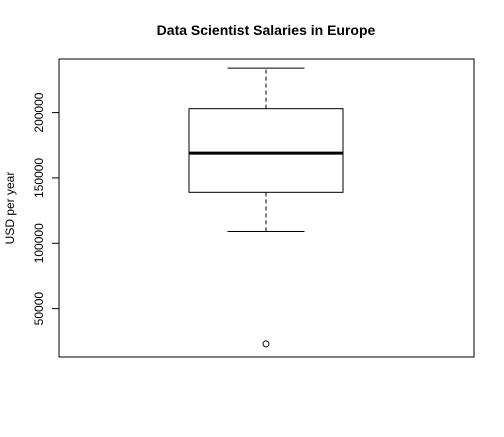  Describe the element at coordinates (39, 243) in the screenshot. I see `y-tick-label: 100000` at that location.